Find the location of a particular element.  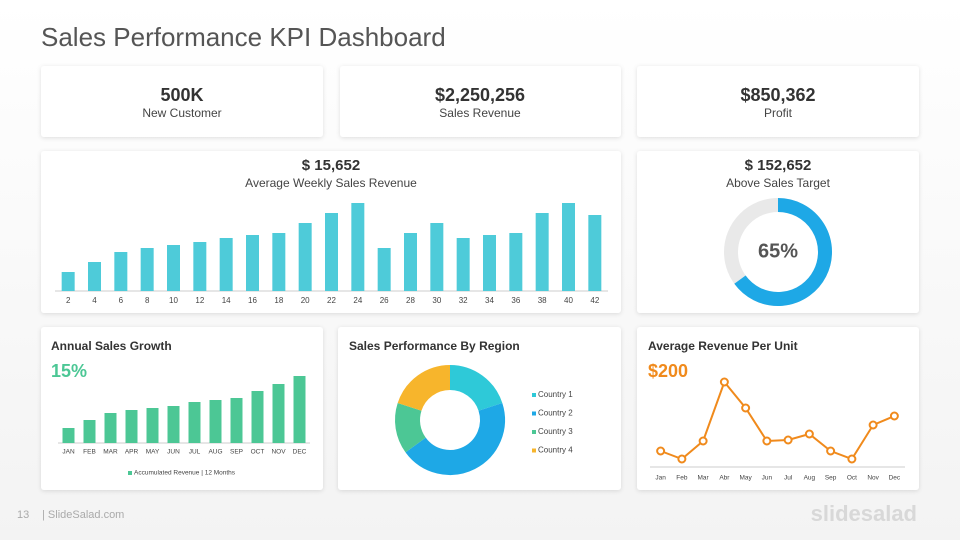

x-tick-label: 38 is located at coordinates (542, 300).